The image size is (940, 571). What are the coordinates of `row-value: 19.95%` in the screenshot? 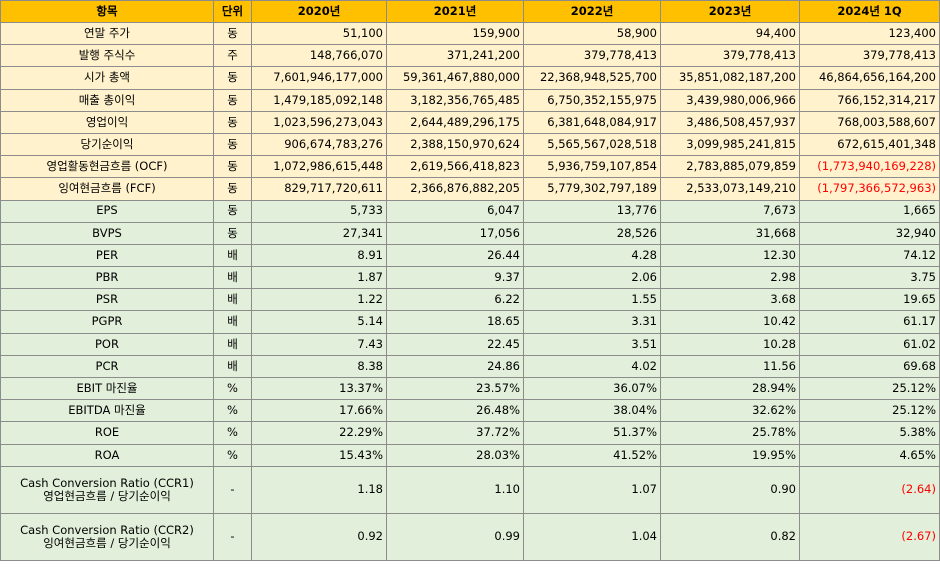 It's located at (730, 455).